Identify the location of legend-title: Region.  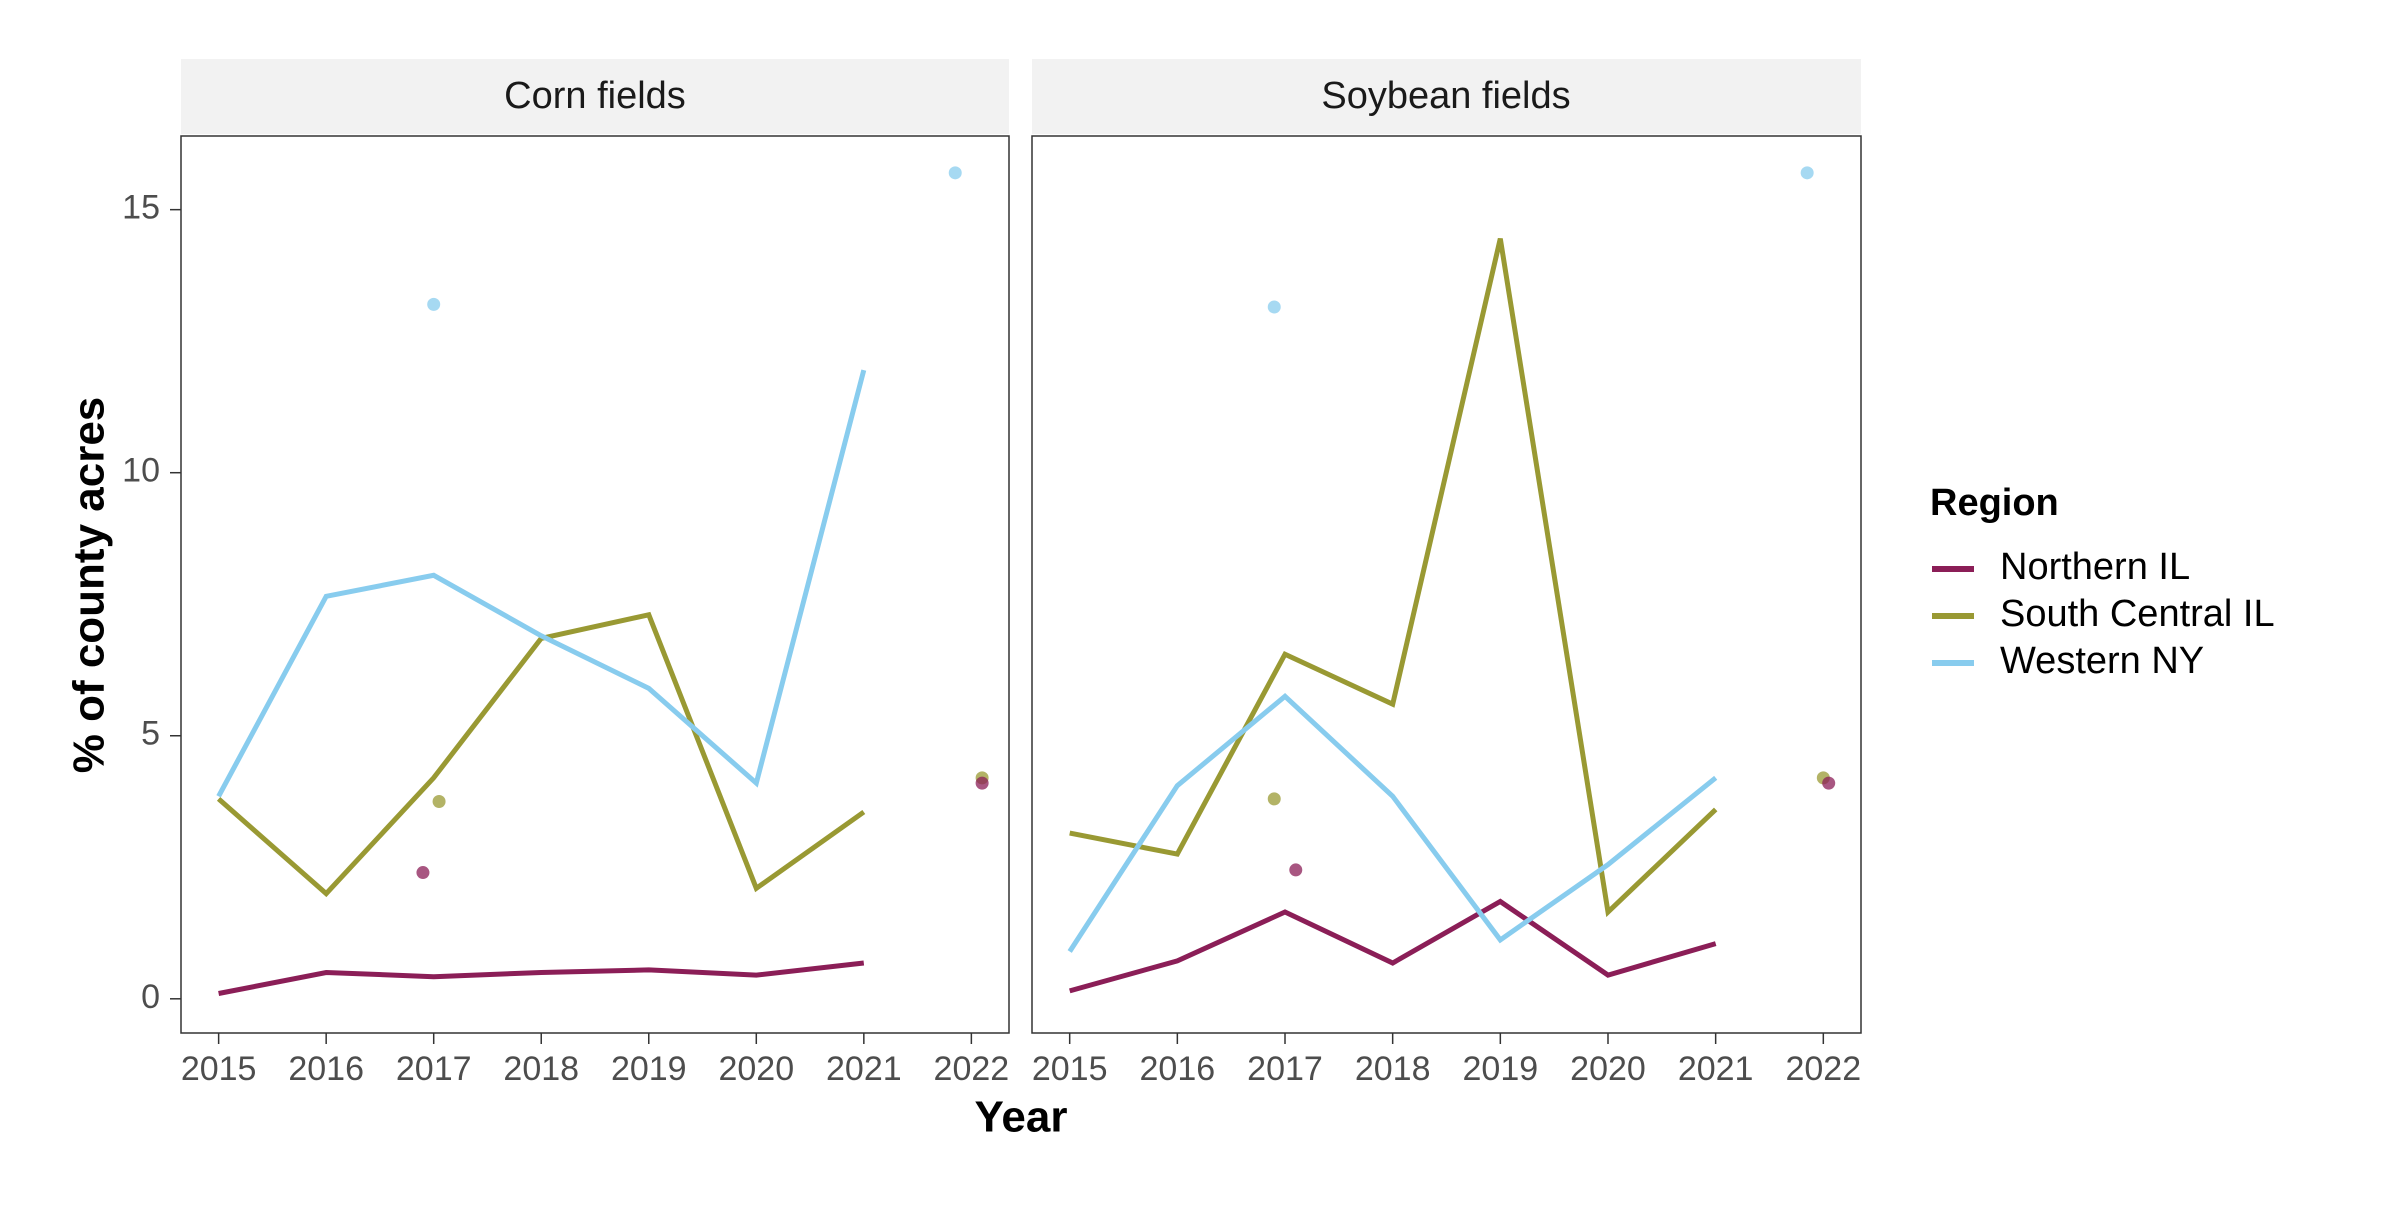
(1994, 503).